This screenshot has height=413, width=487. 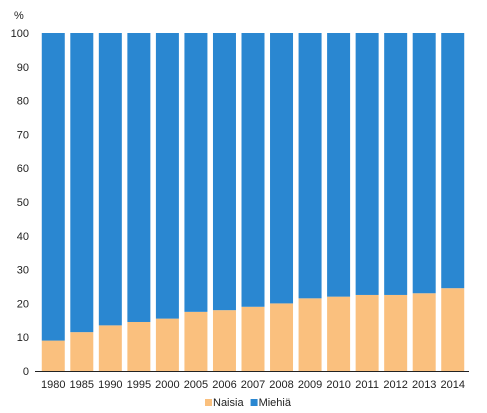 What do you see at coordinates (19, 16) in the screenshot?
I see `y-axis-unit-label: %` at bounding box center [19, 16].